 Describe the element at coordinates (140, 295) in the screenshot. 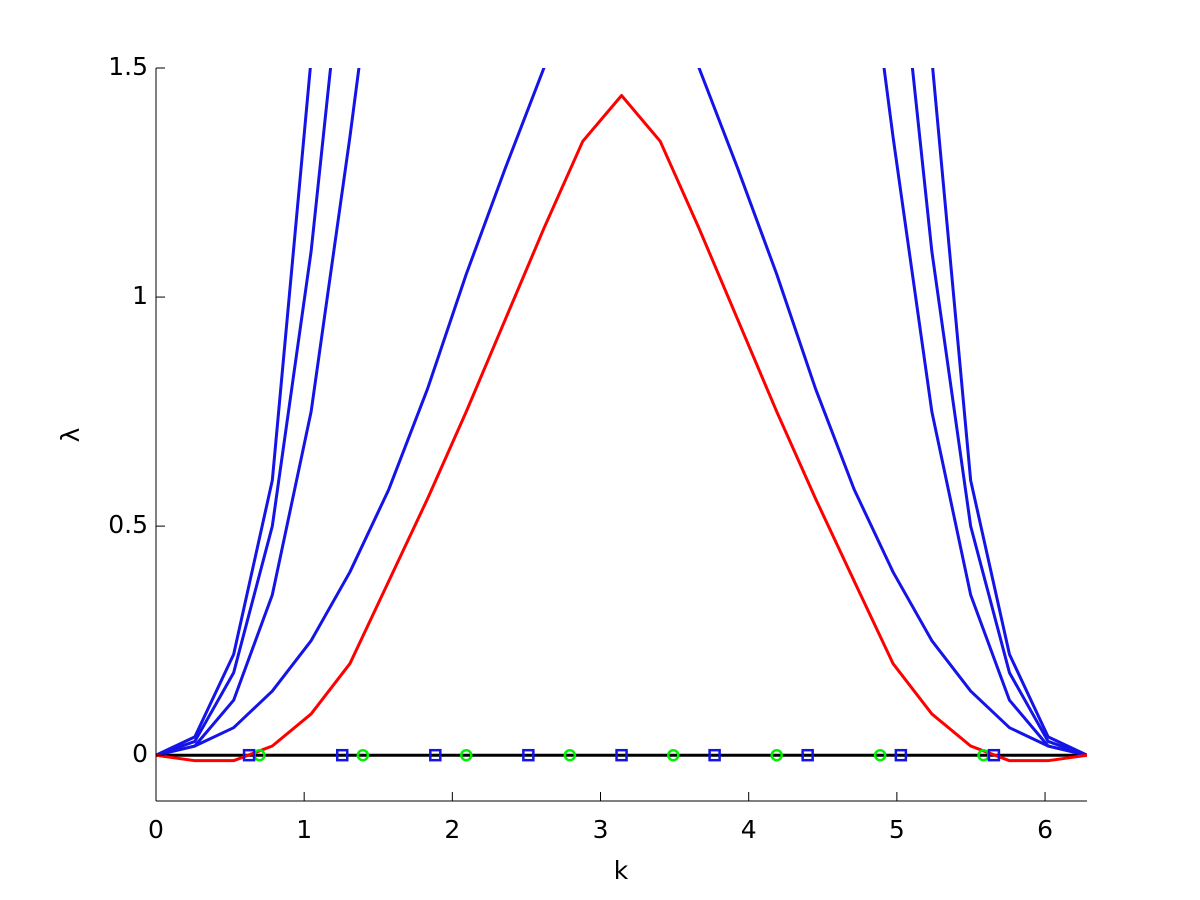

I see `y-tick-label: 1` at that location.